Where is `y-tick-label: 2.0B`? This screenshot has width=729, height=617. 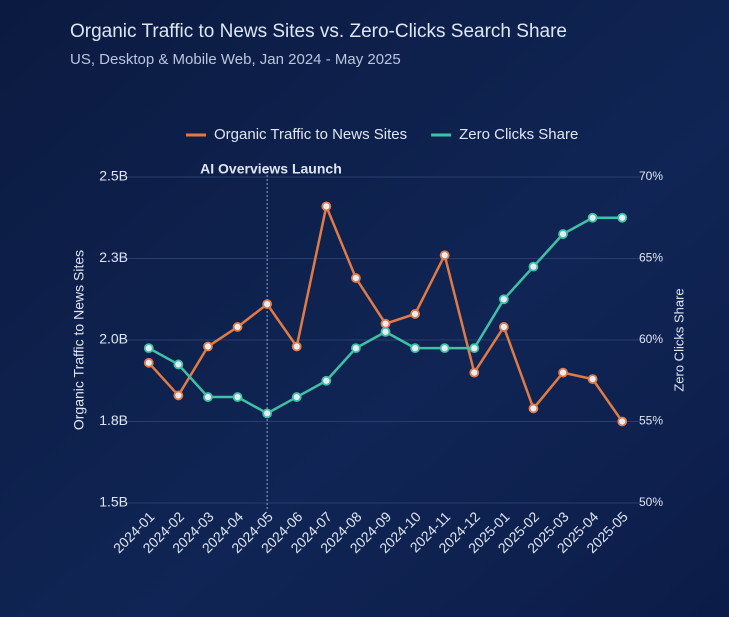 y-tick-label: 2.0B is located at coordinates (113, 339).